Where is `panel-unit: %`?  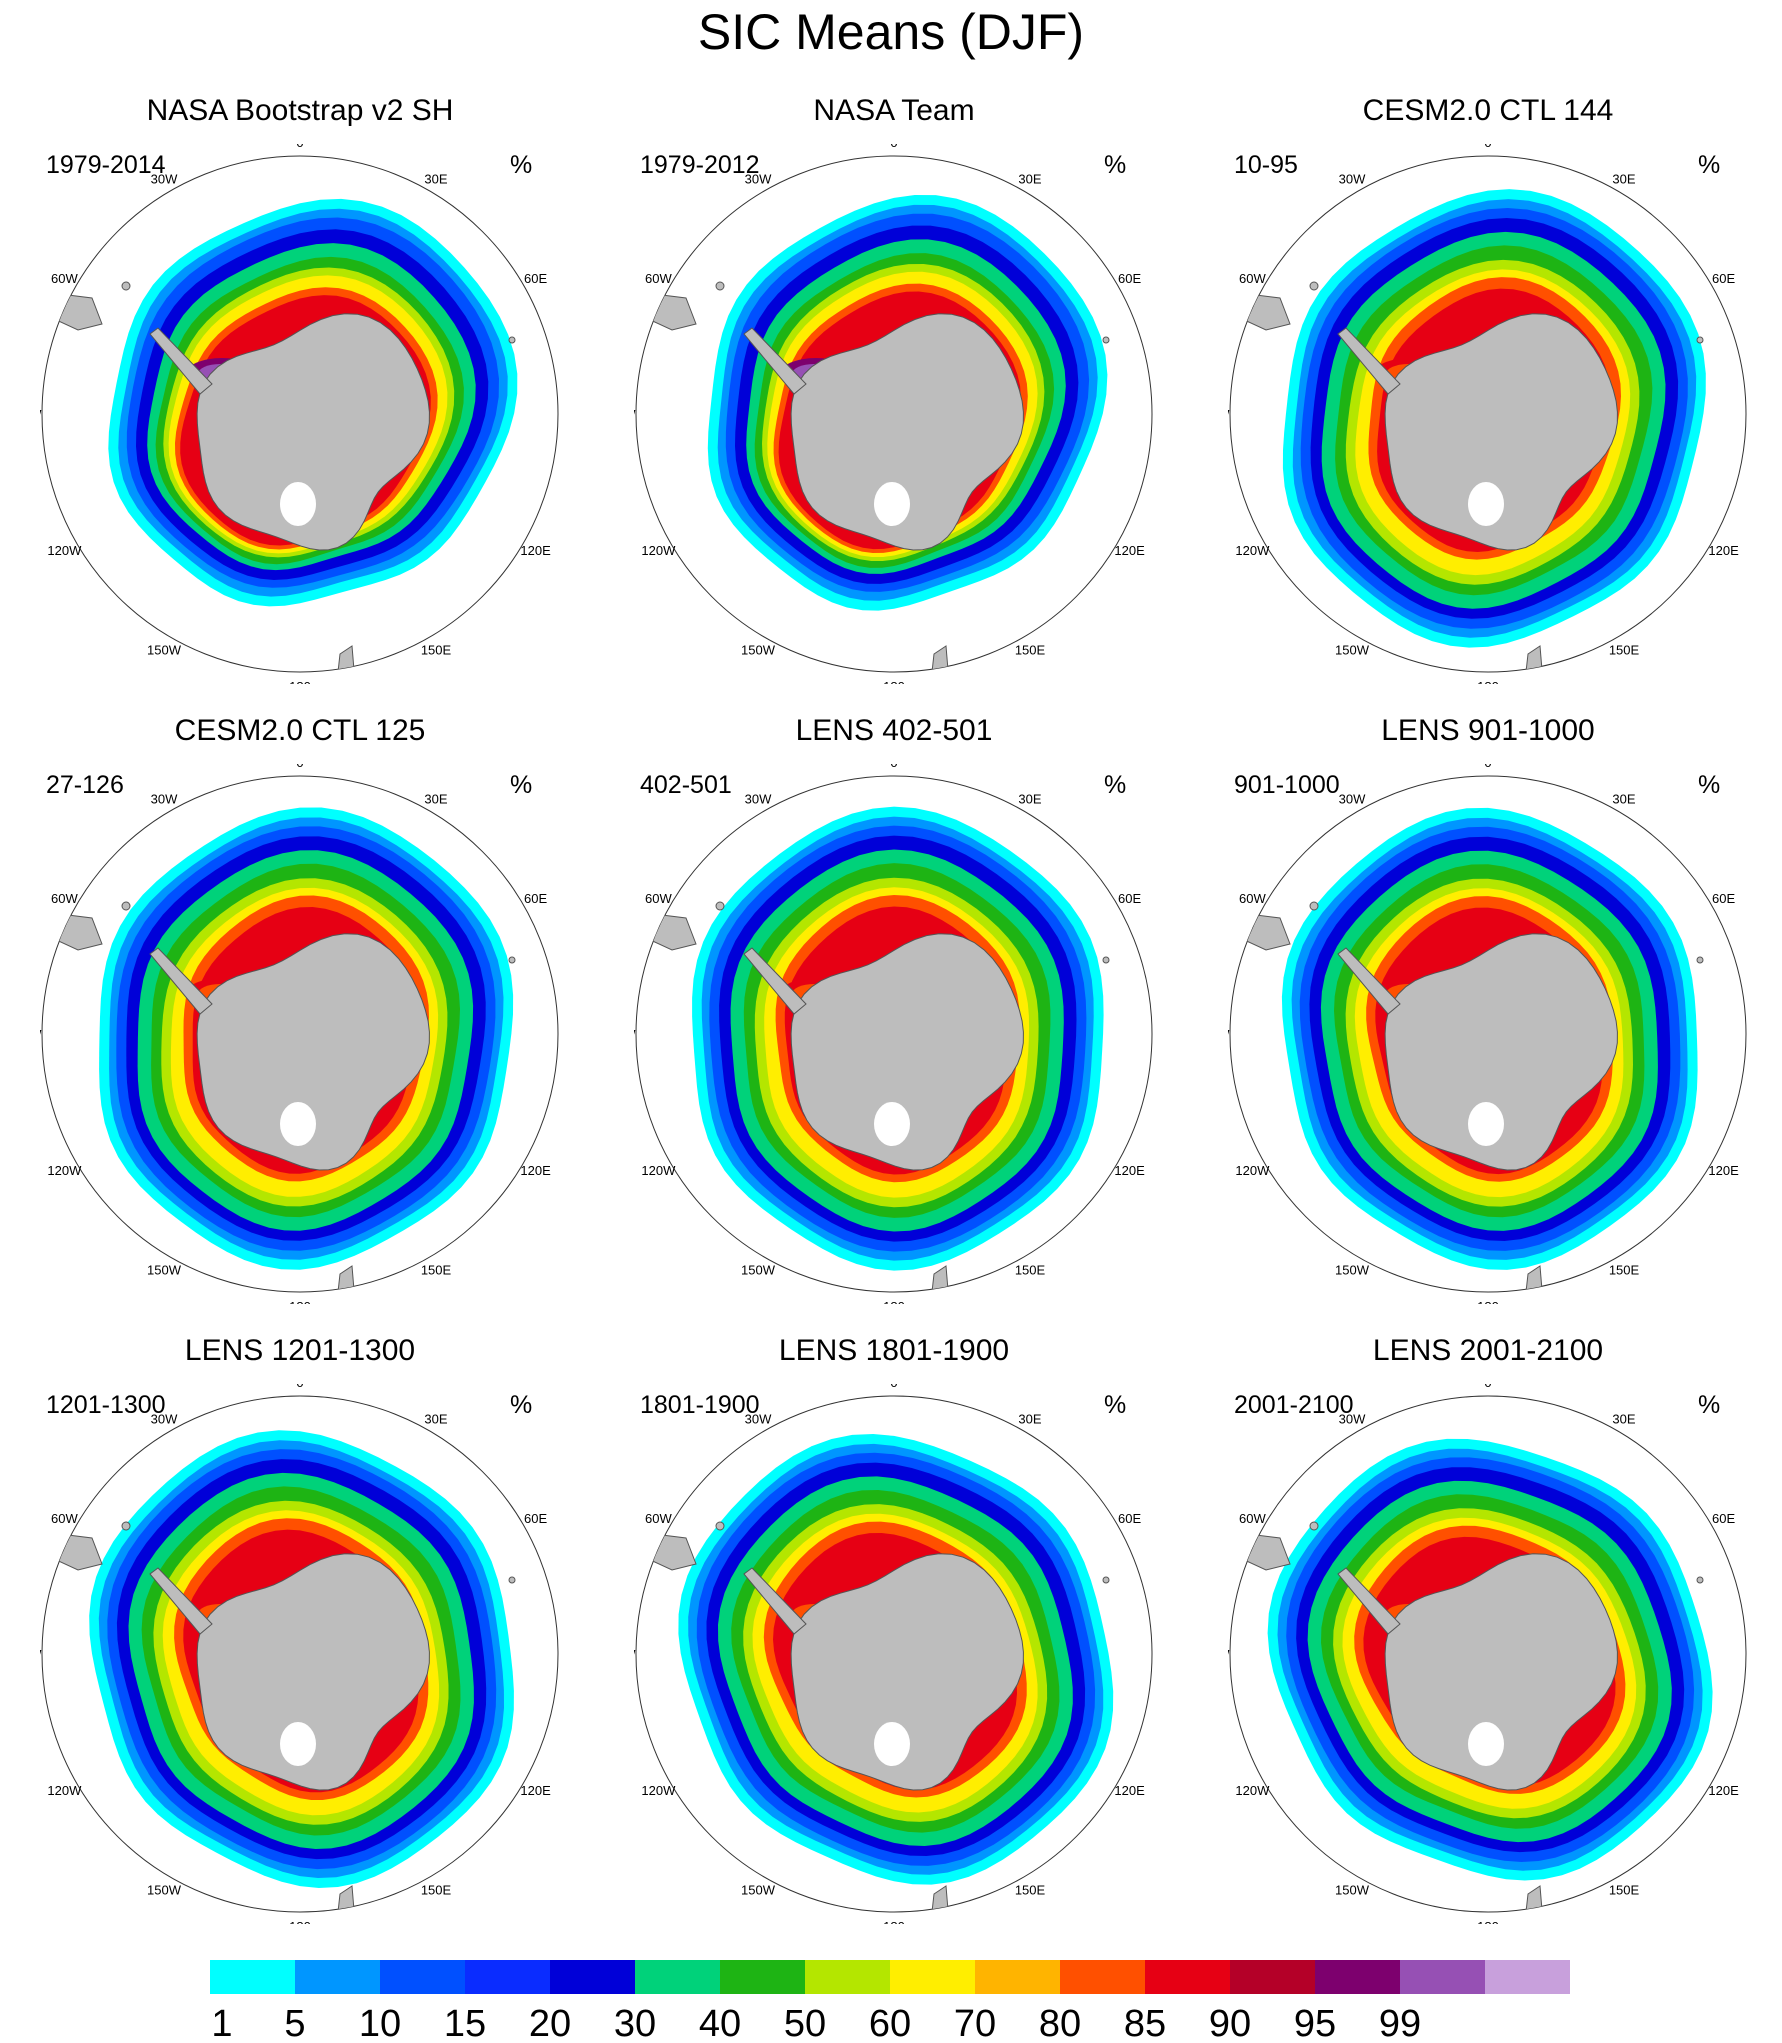 panel-unit: % is located at coordinates (521, 785).